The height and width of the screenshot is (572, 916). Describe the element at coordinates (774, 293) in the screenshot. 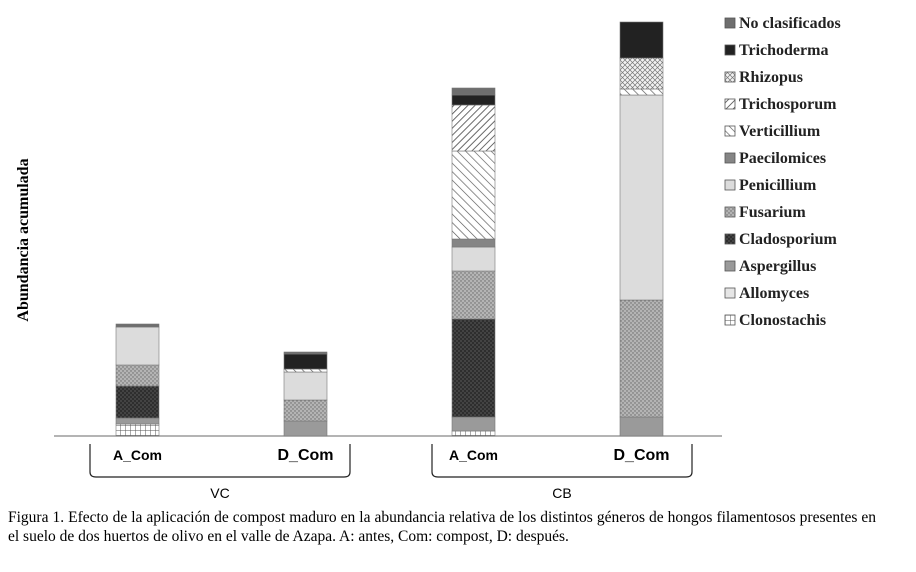

I see `legend-label-allomyces: Allomyces` at that location.